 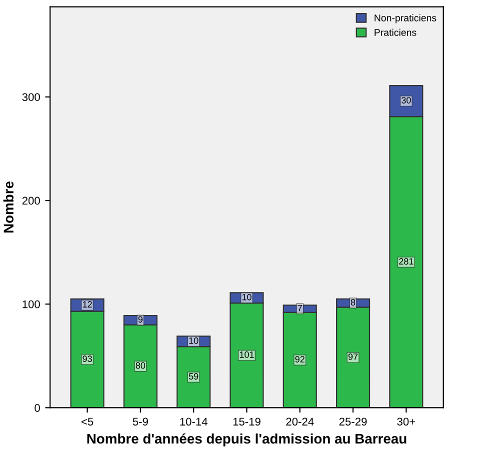 I want to click on data-label: 93, so click(x=87, y=359).